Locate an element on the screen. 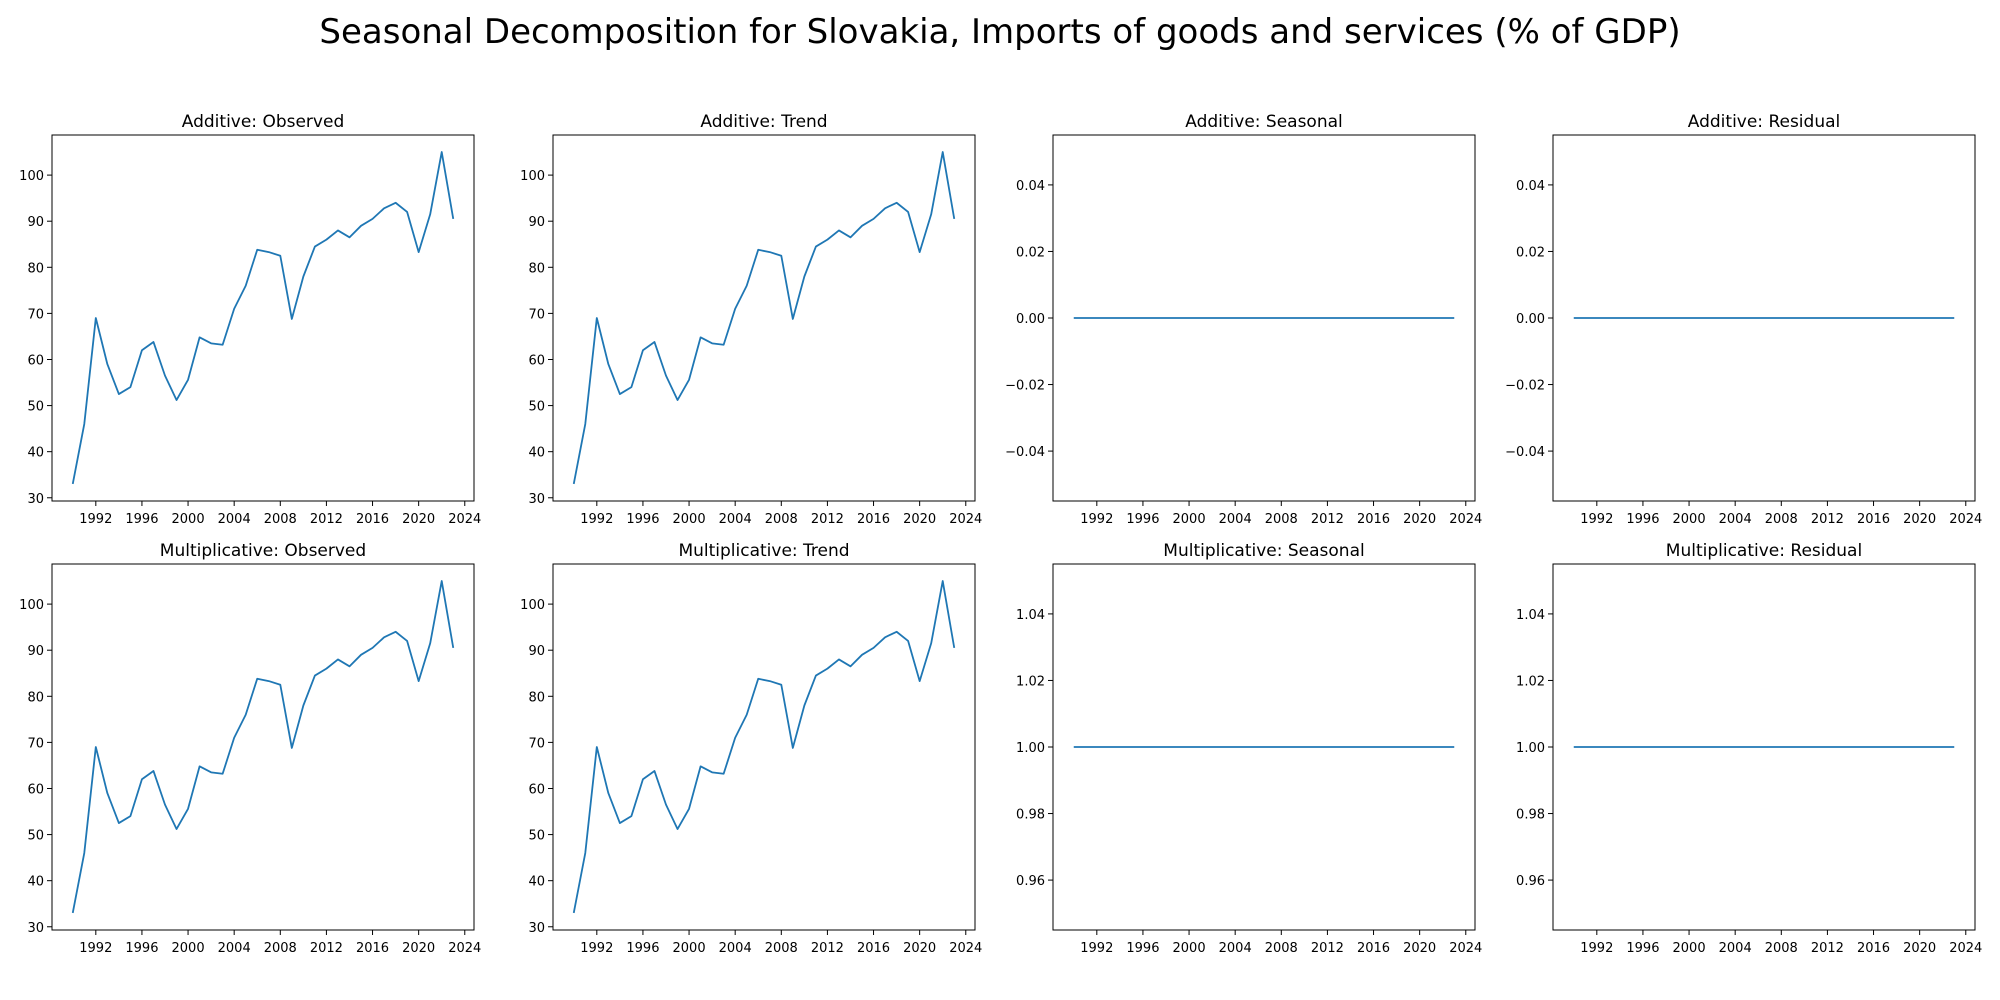 Image resolution: width=2000 pixels, height=1000 pixels. subplot-title: Additive: Observed is located at coordinates (263, 122).